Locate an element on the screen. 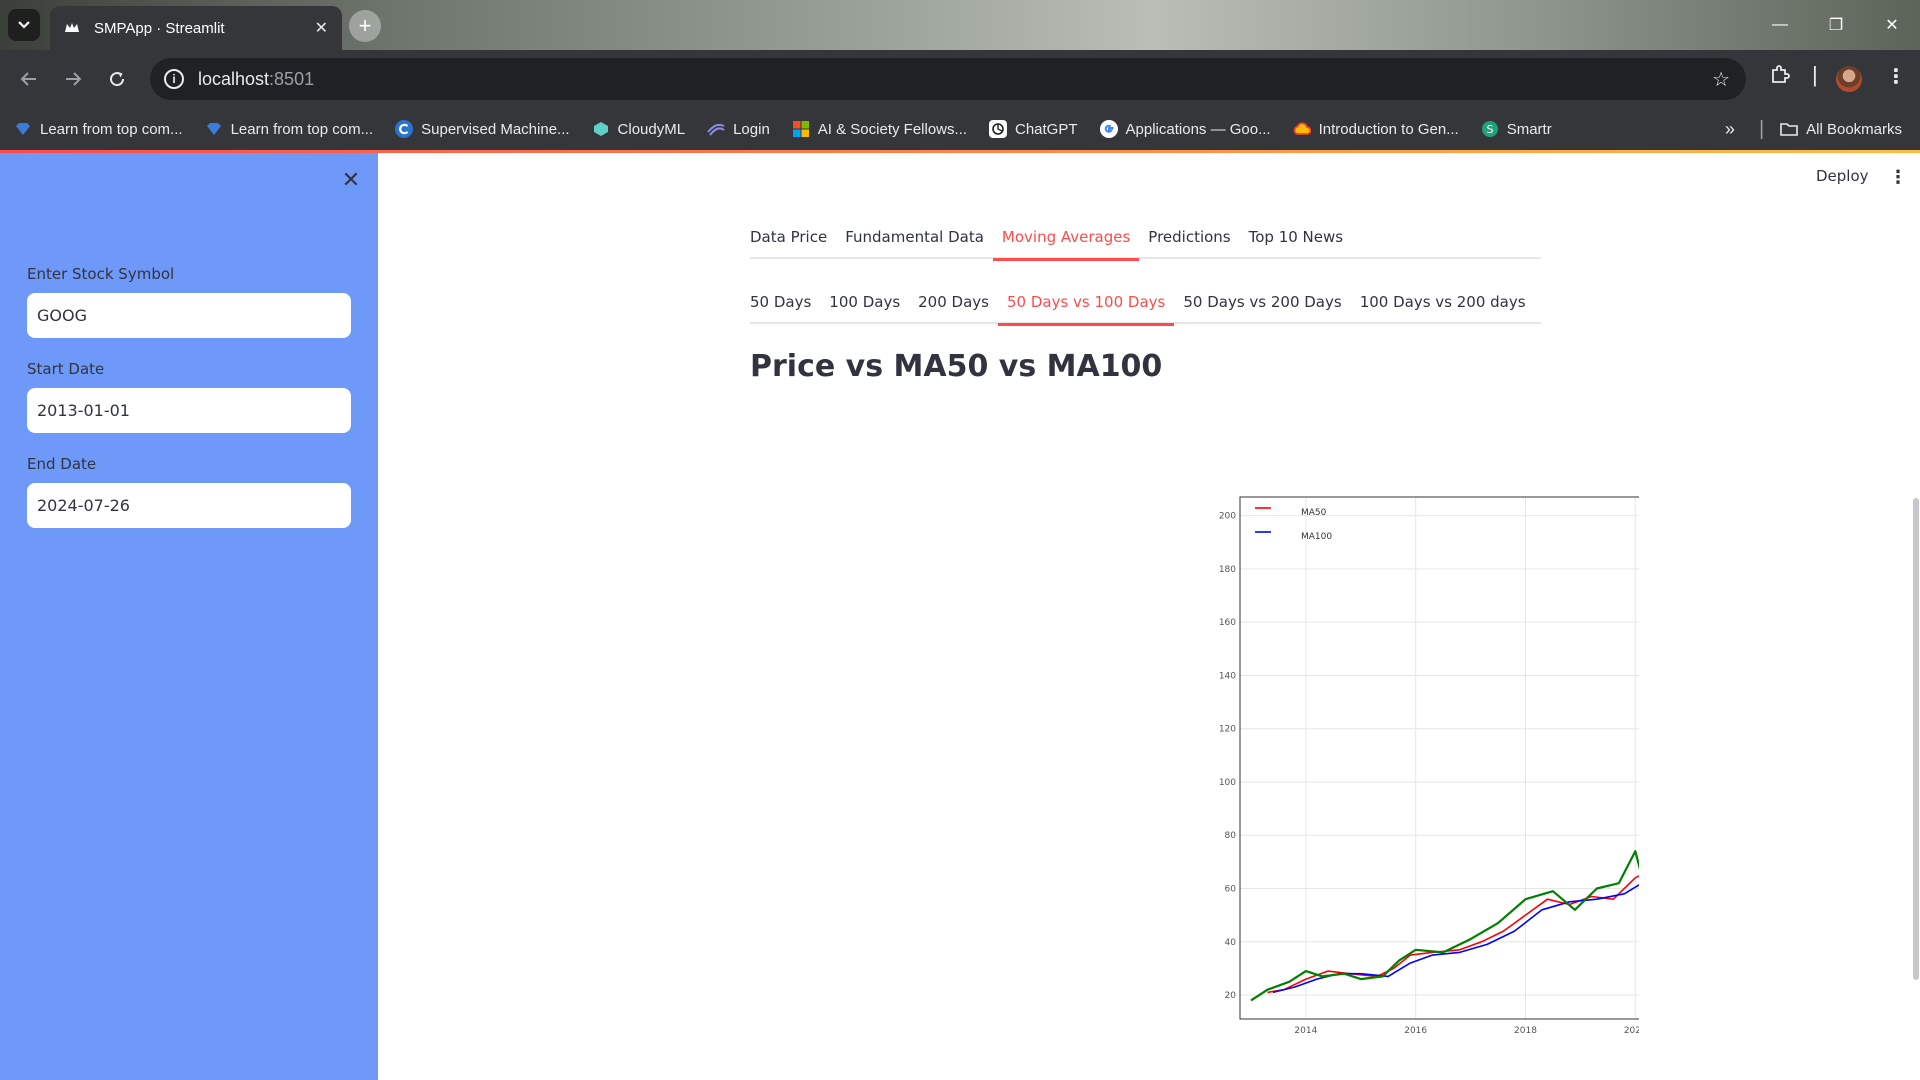 The width and height of the screenshot is (1920, 1080). tab-fundamental-data: Fundamental Data is located at coordinates (914, 236).